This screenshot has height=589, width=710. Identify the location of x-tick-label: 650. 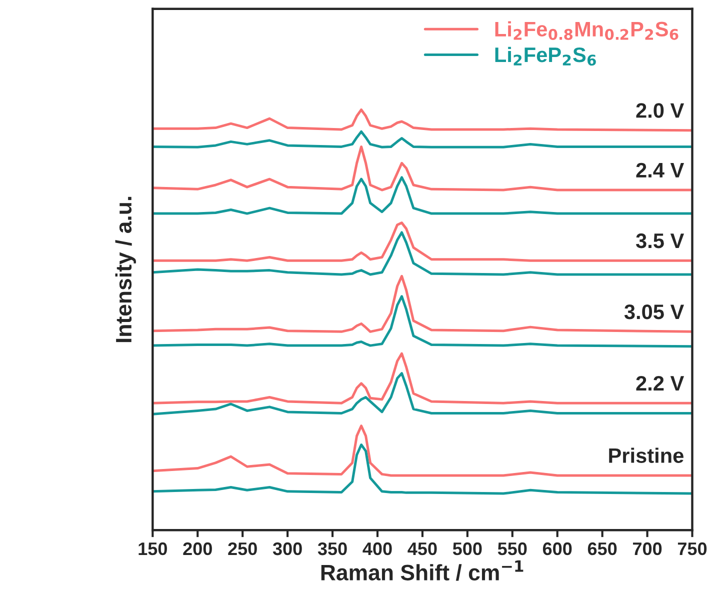
(602, 549).